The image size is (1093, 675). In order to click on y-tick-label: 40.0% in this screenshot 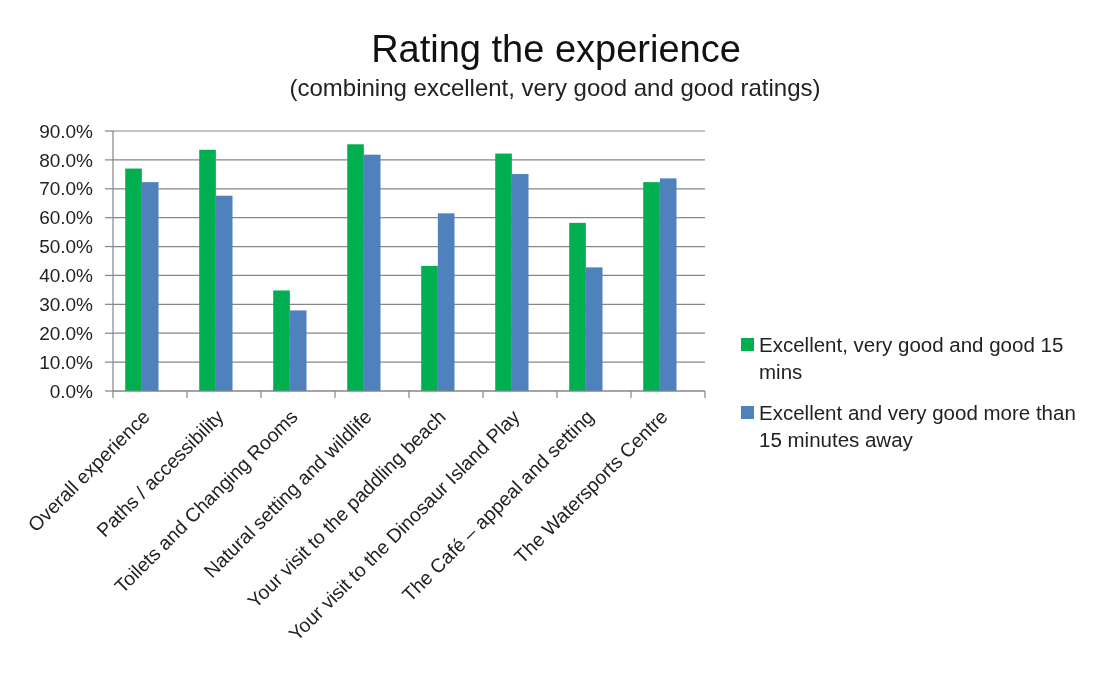, I will do `click(66, 276)`.